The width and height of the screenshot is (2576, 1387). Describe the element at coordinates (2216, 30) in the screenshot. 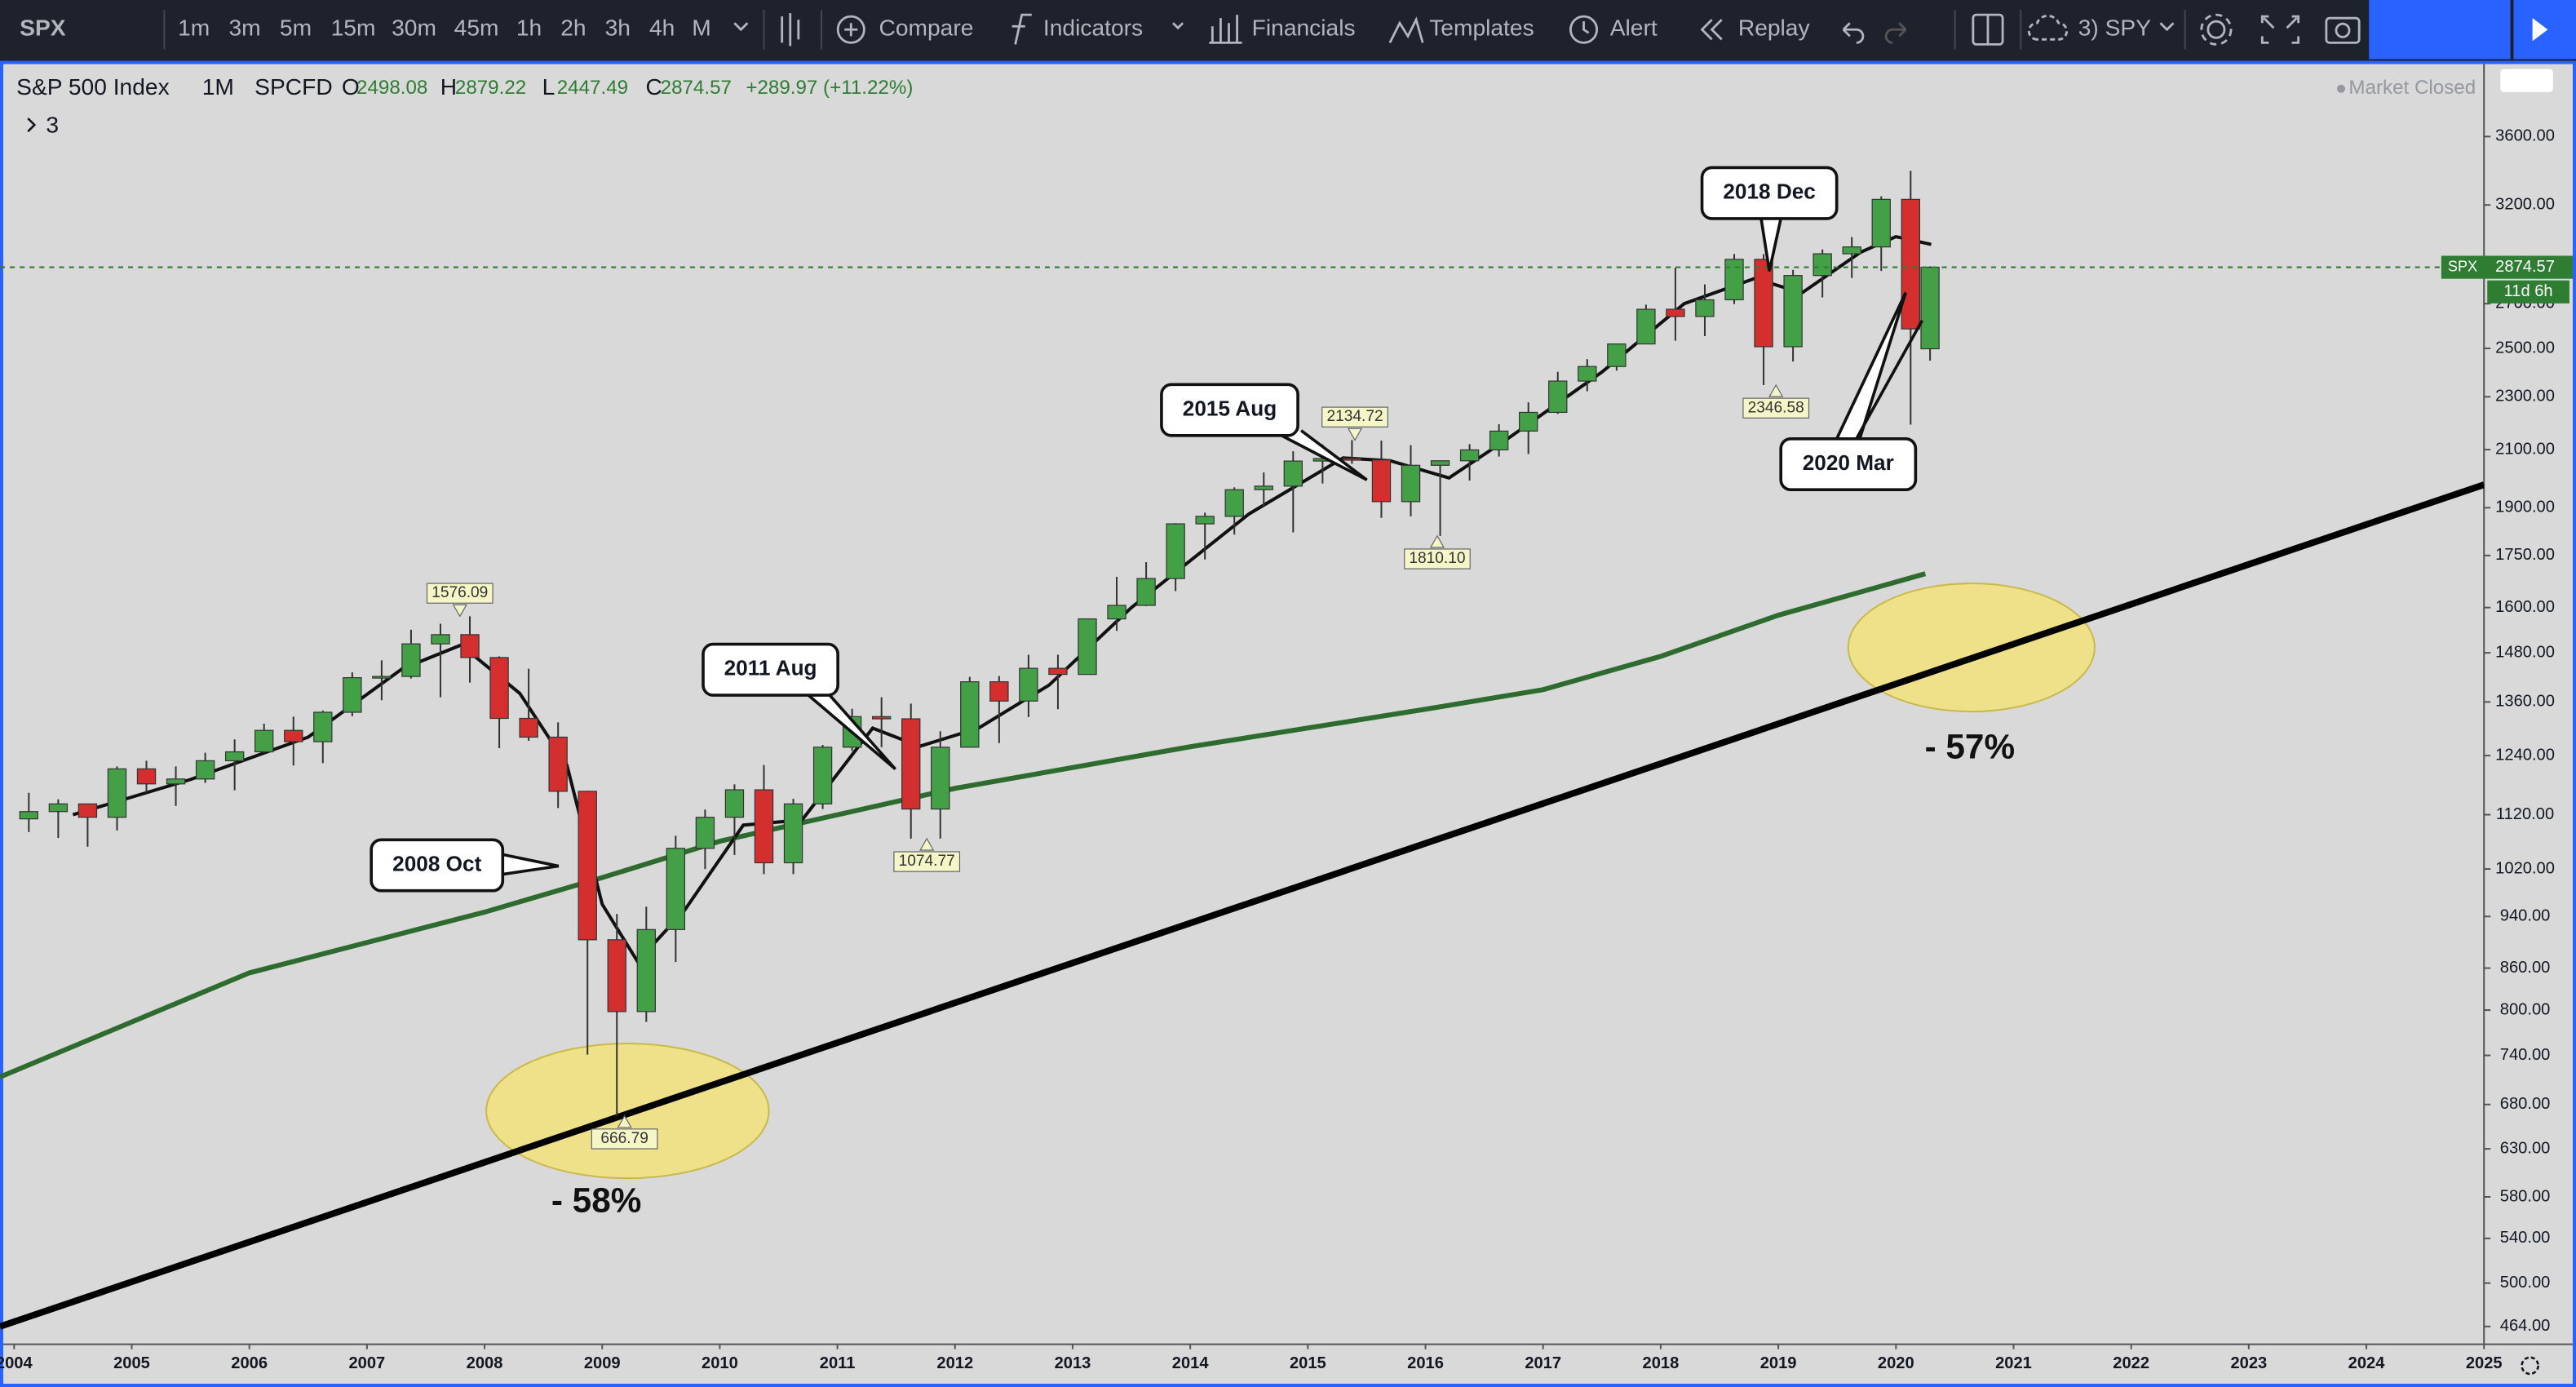

I see `settings-icon` at that location.